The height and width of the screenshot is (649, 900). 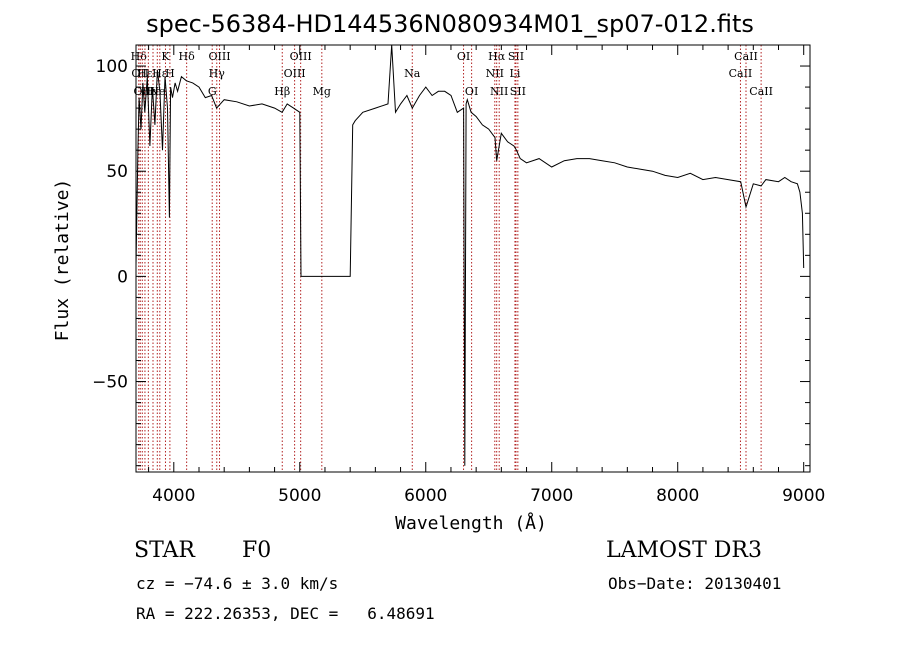 What do you see at coordinates (299, 496) in the screenshot?
I see `x-tick-label: 5000` at bounding box center [299, 496].